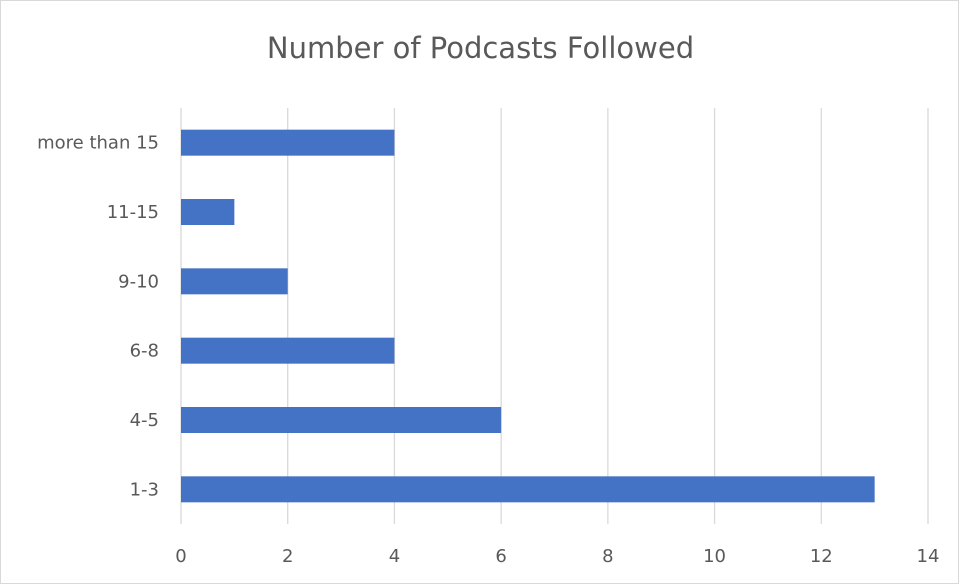  I want to click on x-tick-label: 10, so click(714, 556).